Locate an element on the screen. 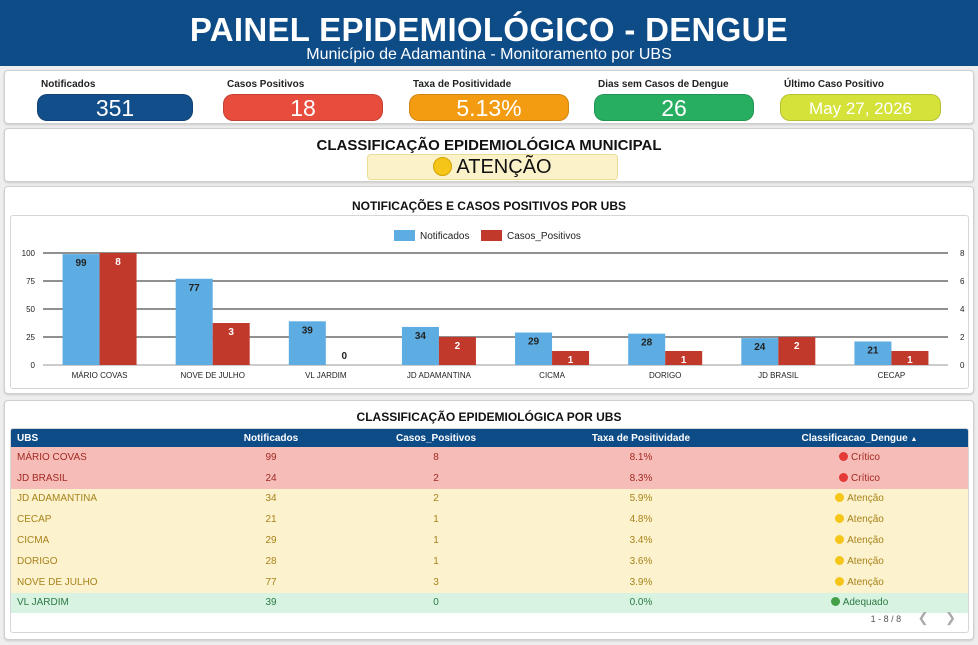 This screenshot has width=978, height=645. cell-casos-positivos: 0 is located at coordinates (436, 603).